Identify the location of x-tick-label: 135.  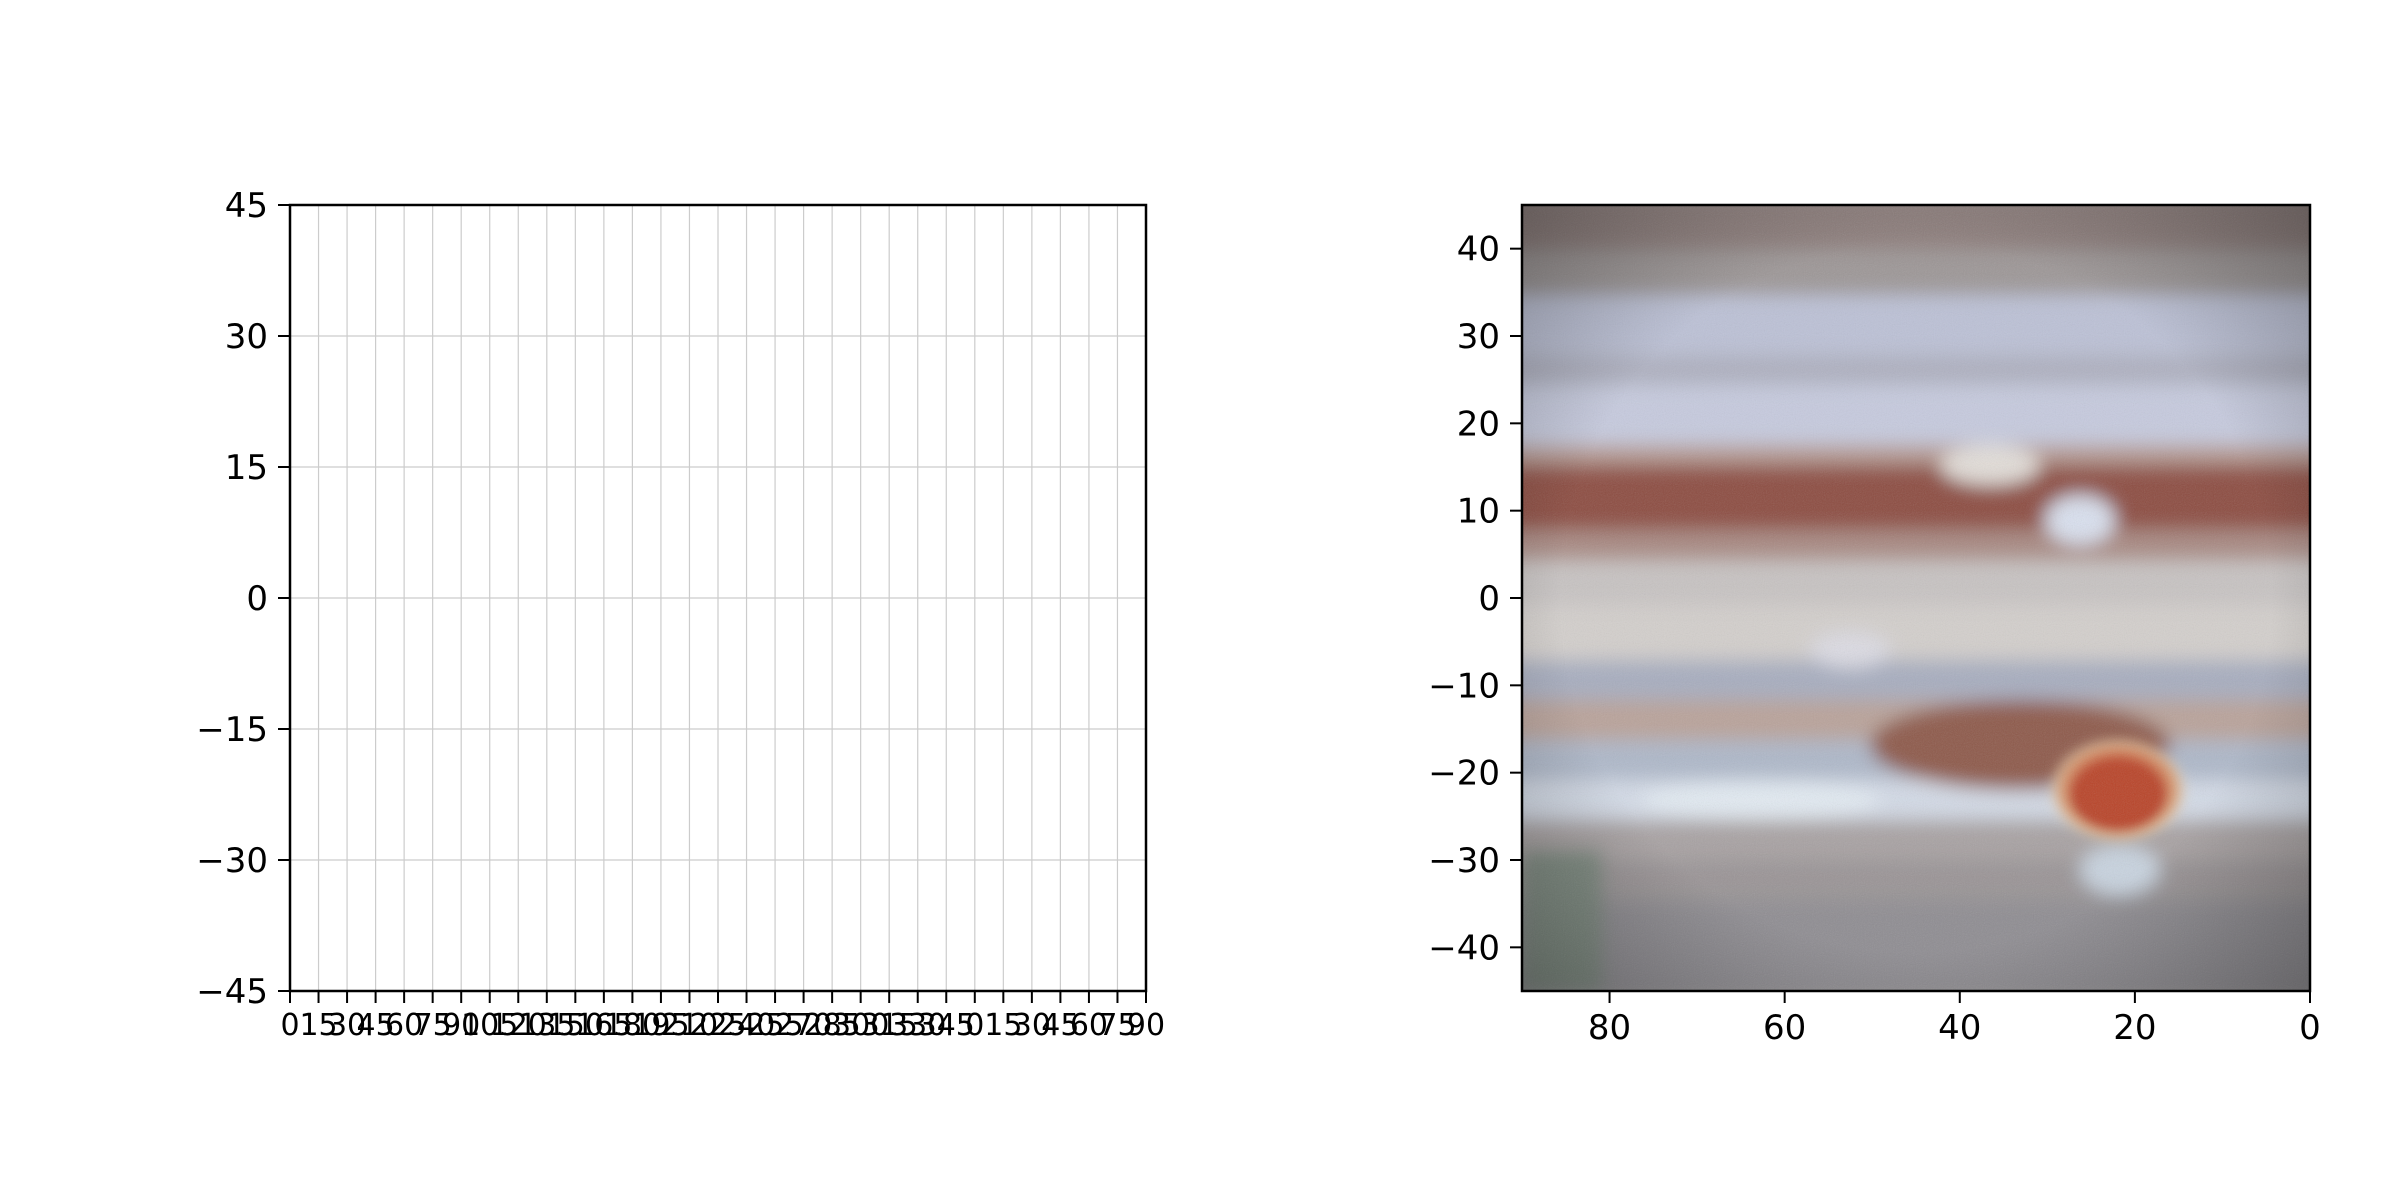
(546, 1025).